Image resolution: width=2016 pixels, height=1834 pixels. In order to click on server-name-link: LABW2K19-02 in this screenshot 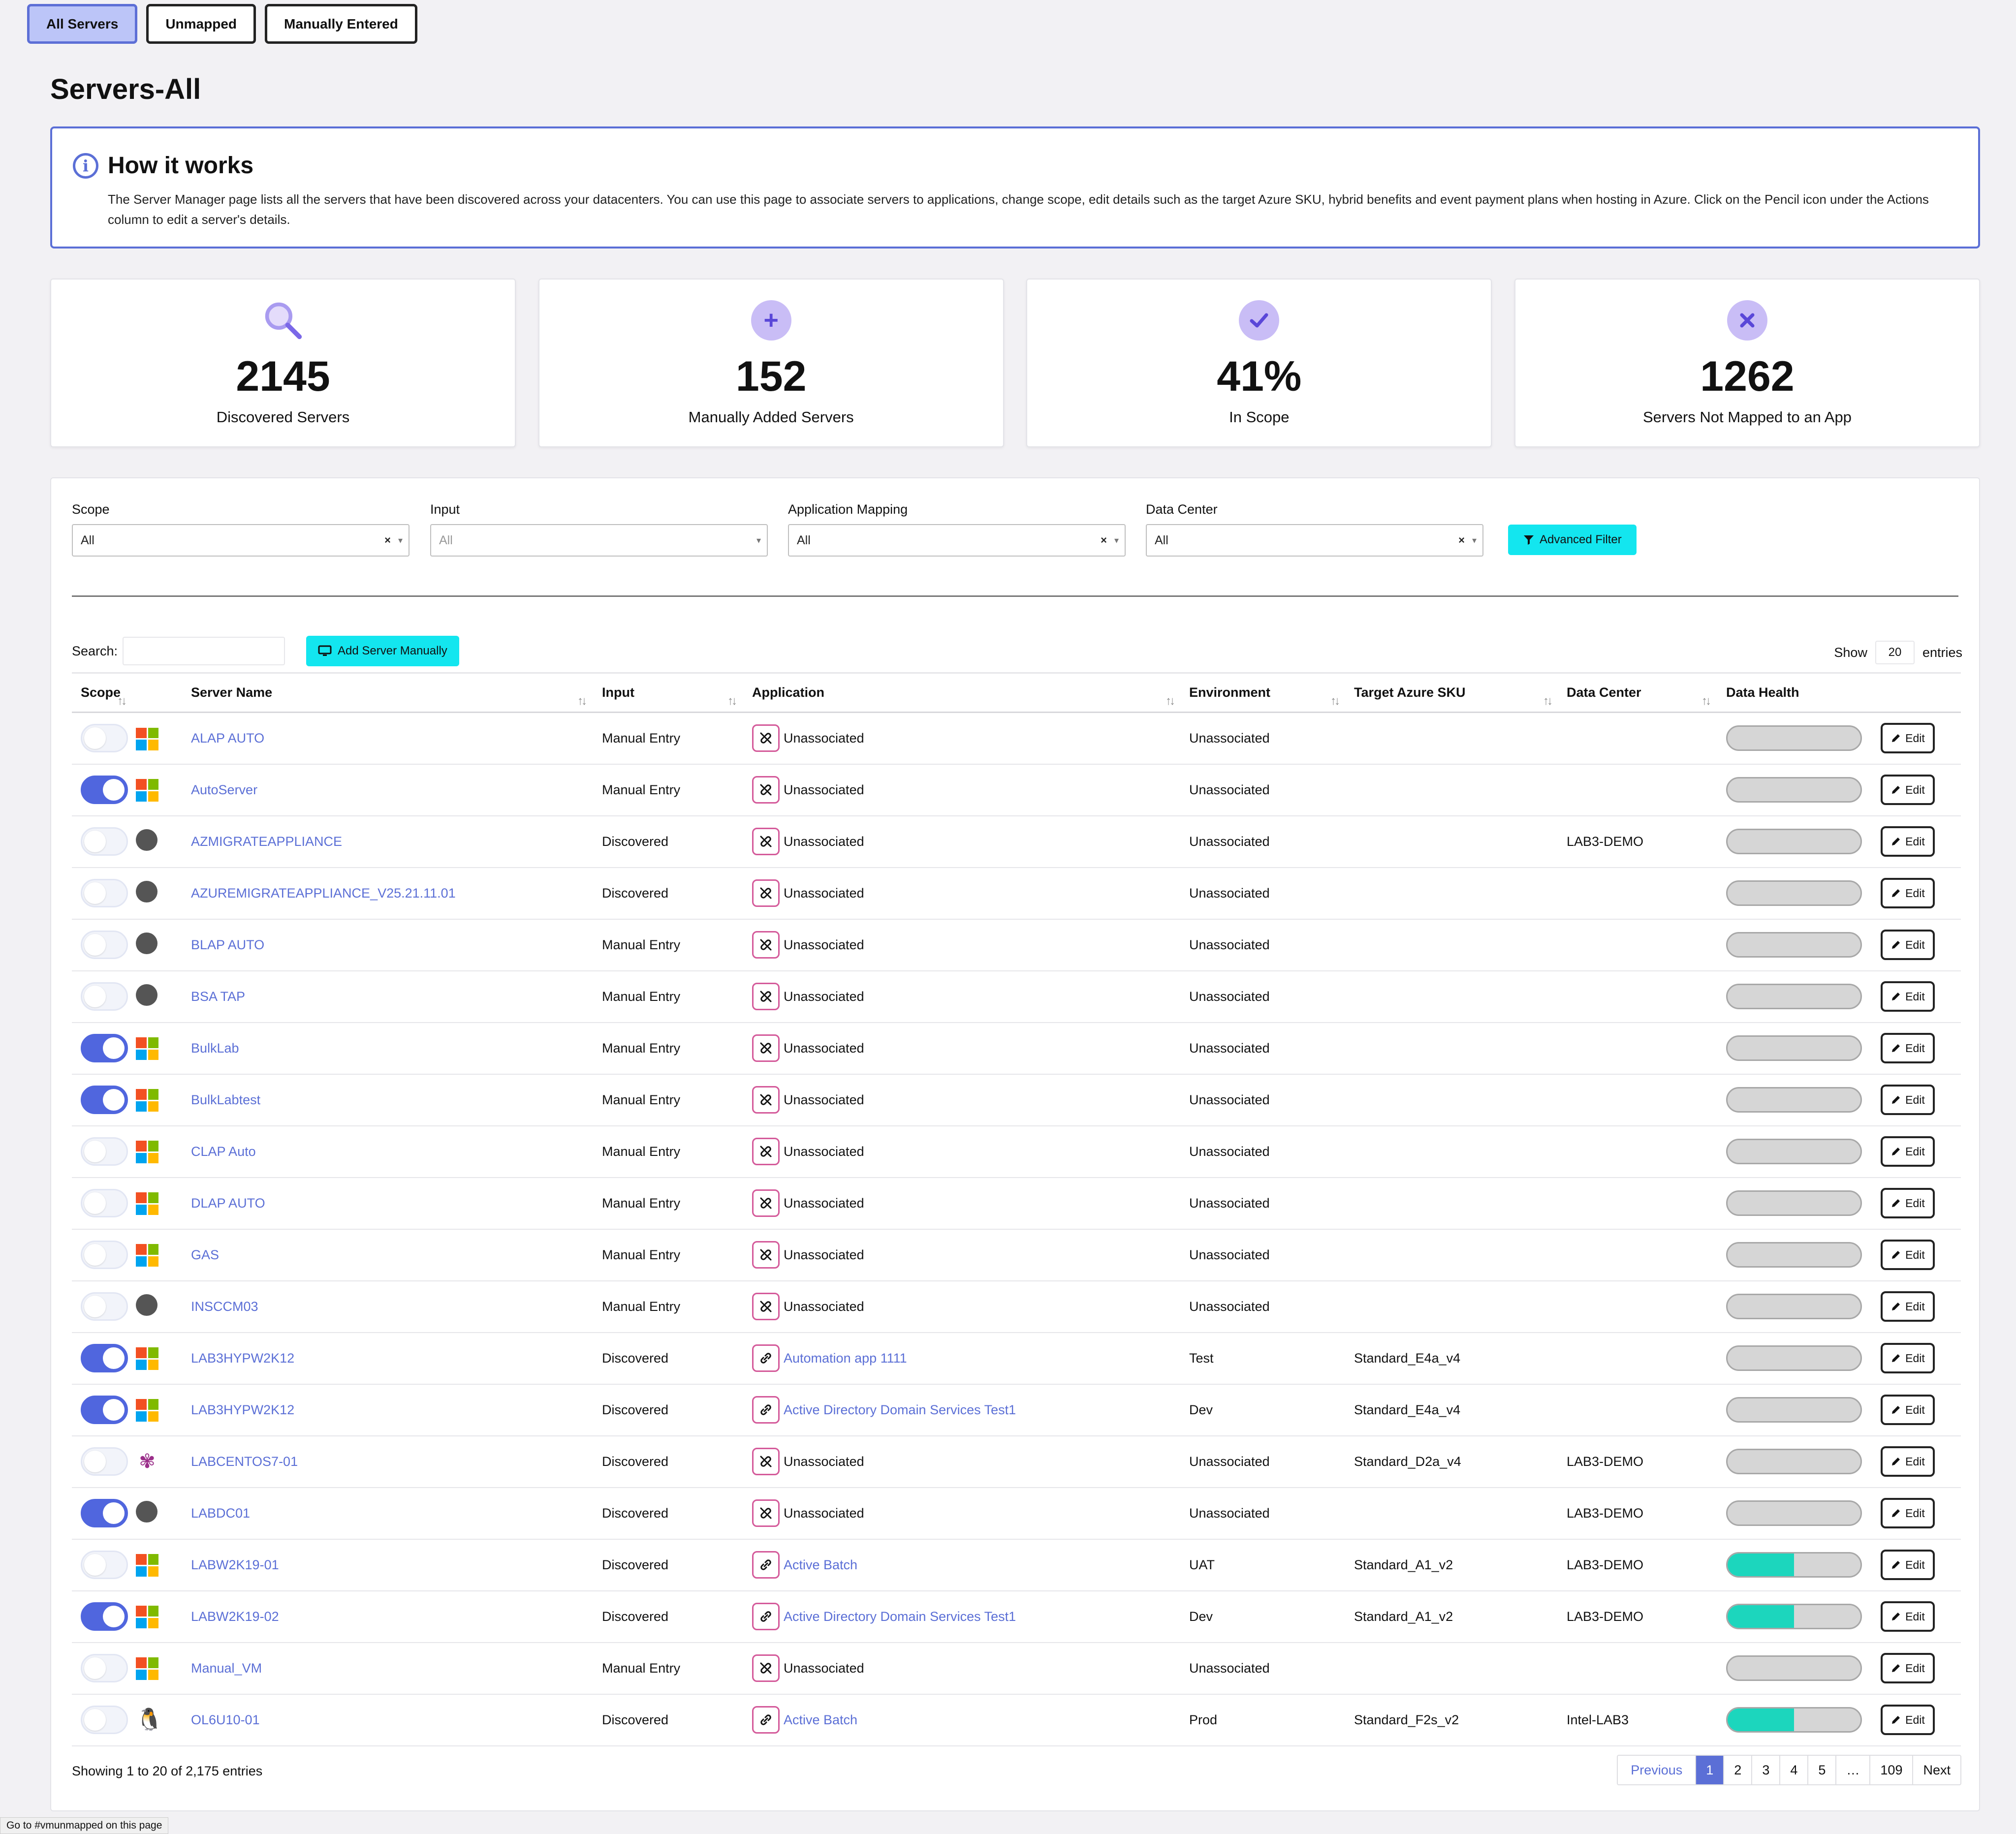, I will do `click(235, 1616)`.